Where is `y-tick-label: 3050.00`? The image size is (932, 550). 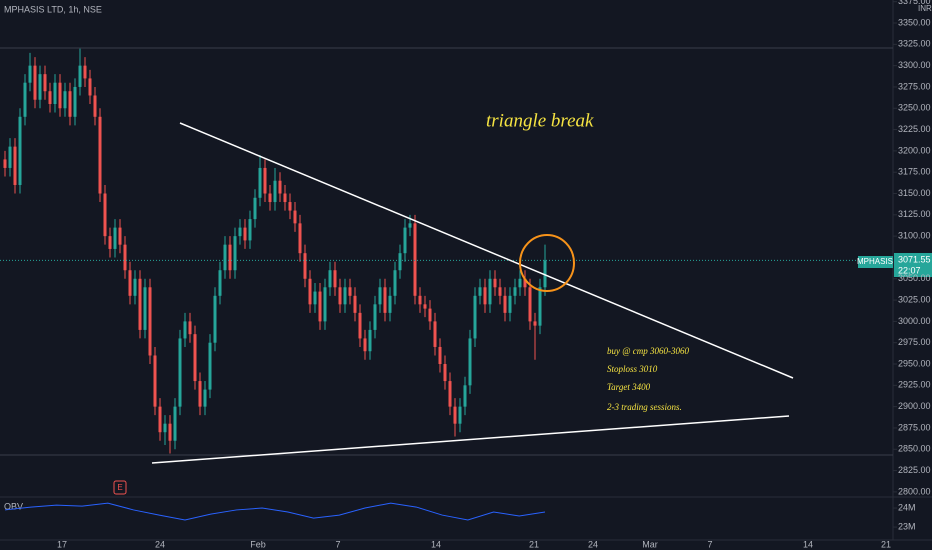 y-tick-label: 3050.00 is located at coordinates (914, 278).